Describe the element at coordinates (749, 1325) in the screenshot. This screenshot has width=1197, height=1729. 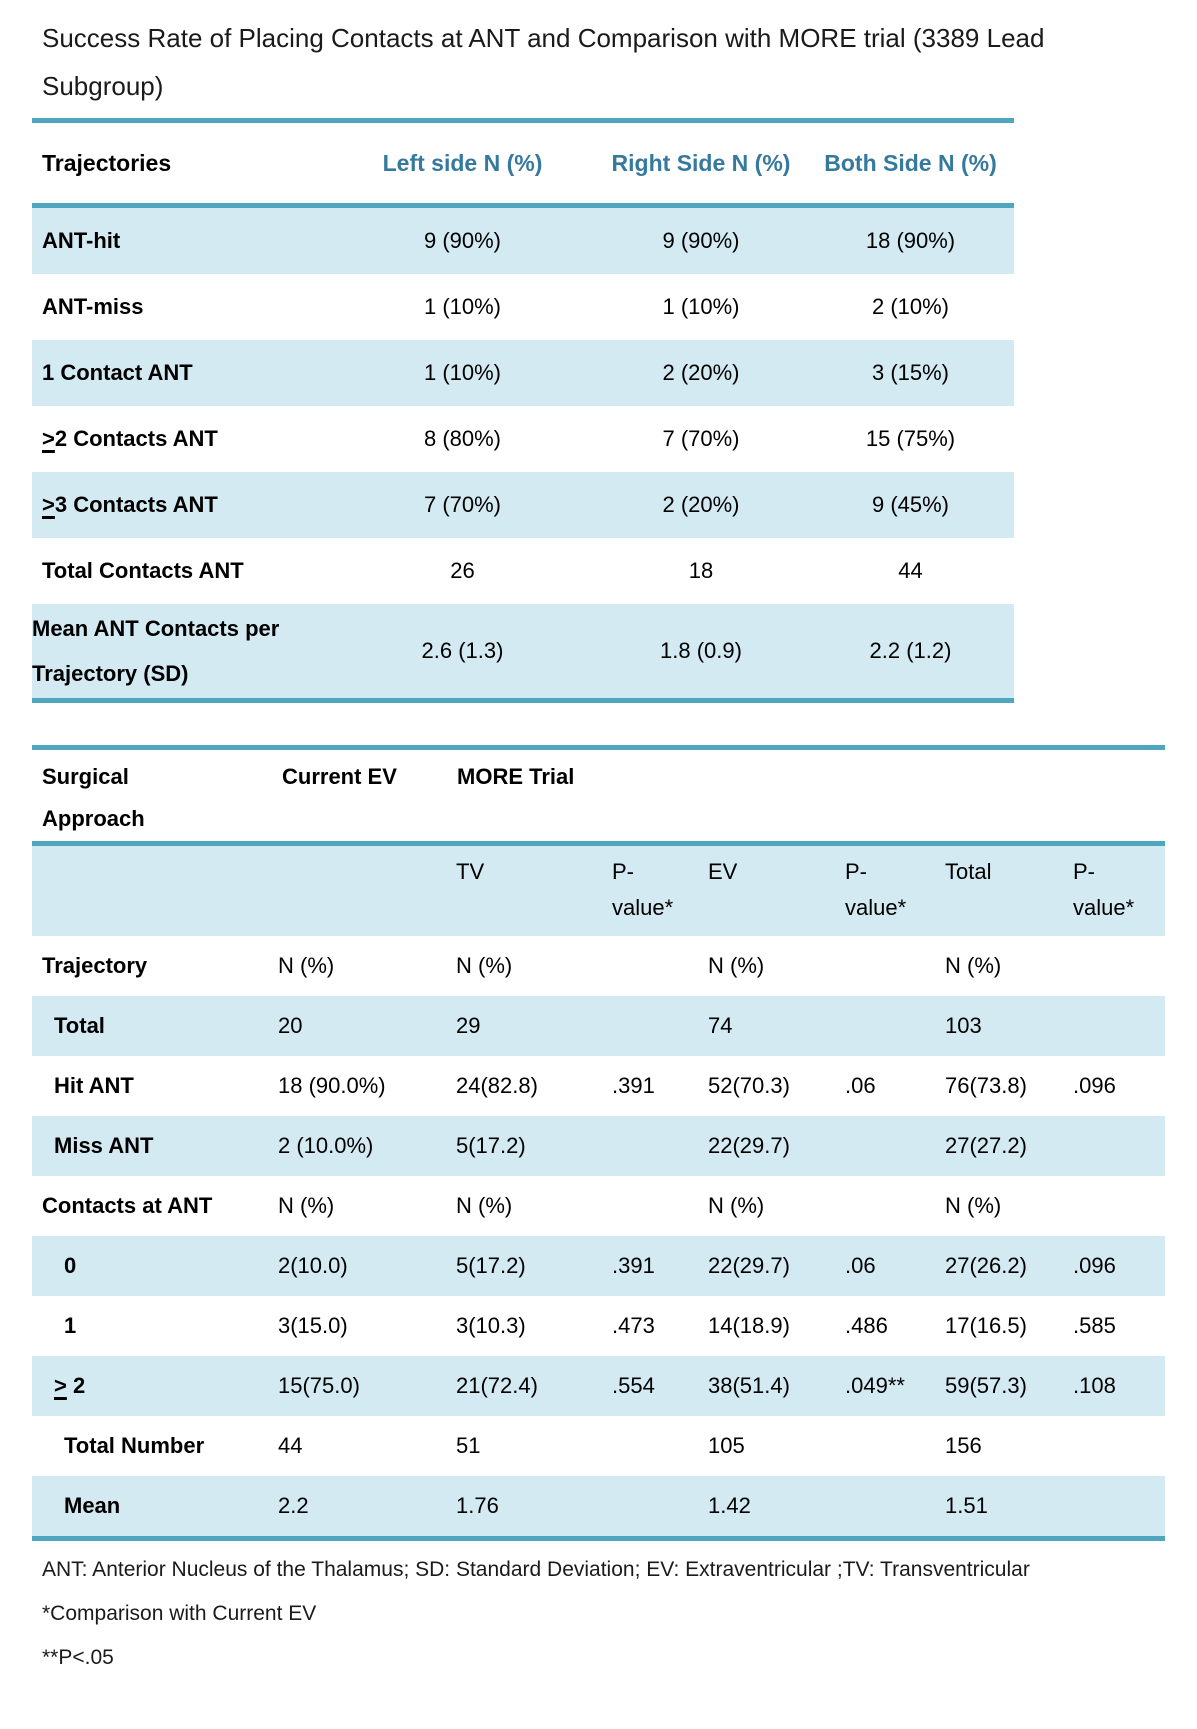
I see `cell-ev: 14(18.9)` at that location.